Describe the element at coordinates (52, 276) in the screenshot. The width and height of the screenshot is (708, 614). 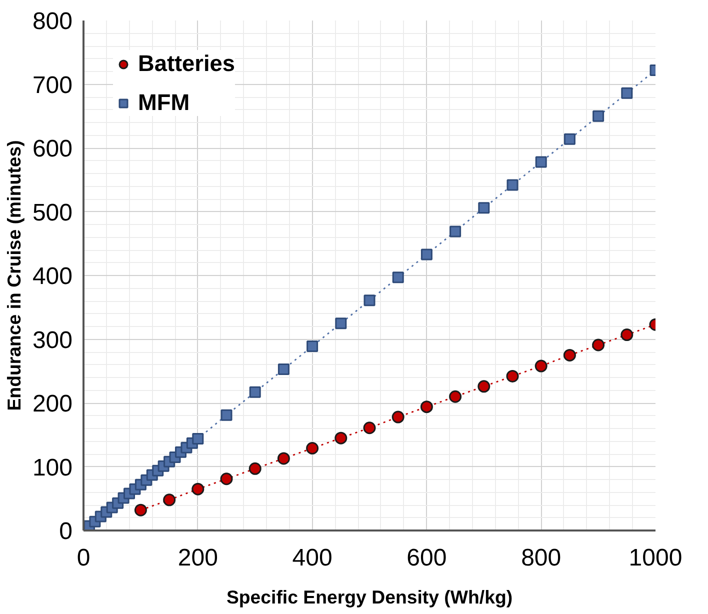
I see `y-tick-label: 400` at that location.